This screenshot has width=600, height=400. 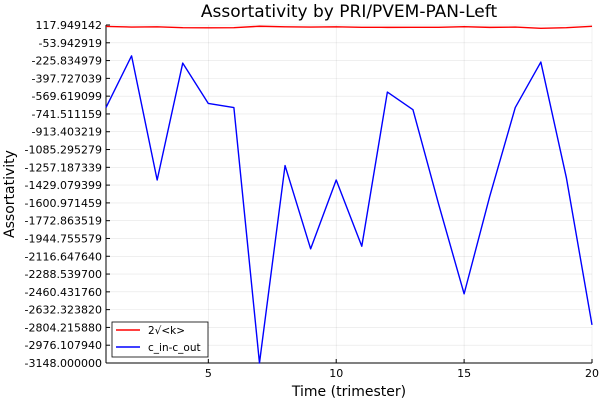 I want to click on chart-title: Assortativity by PRI/PVEM-PAN-Left, so click(x=349, y=12).